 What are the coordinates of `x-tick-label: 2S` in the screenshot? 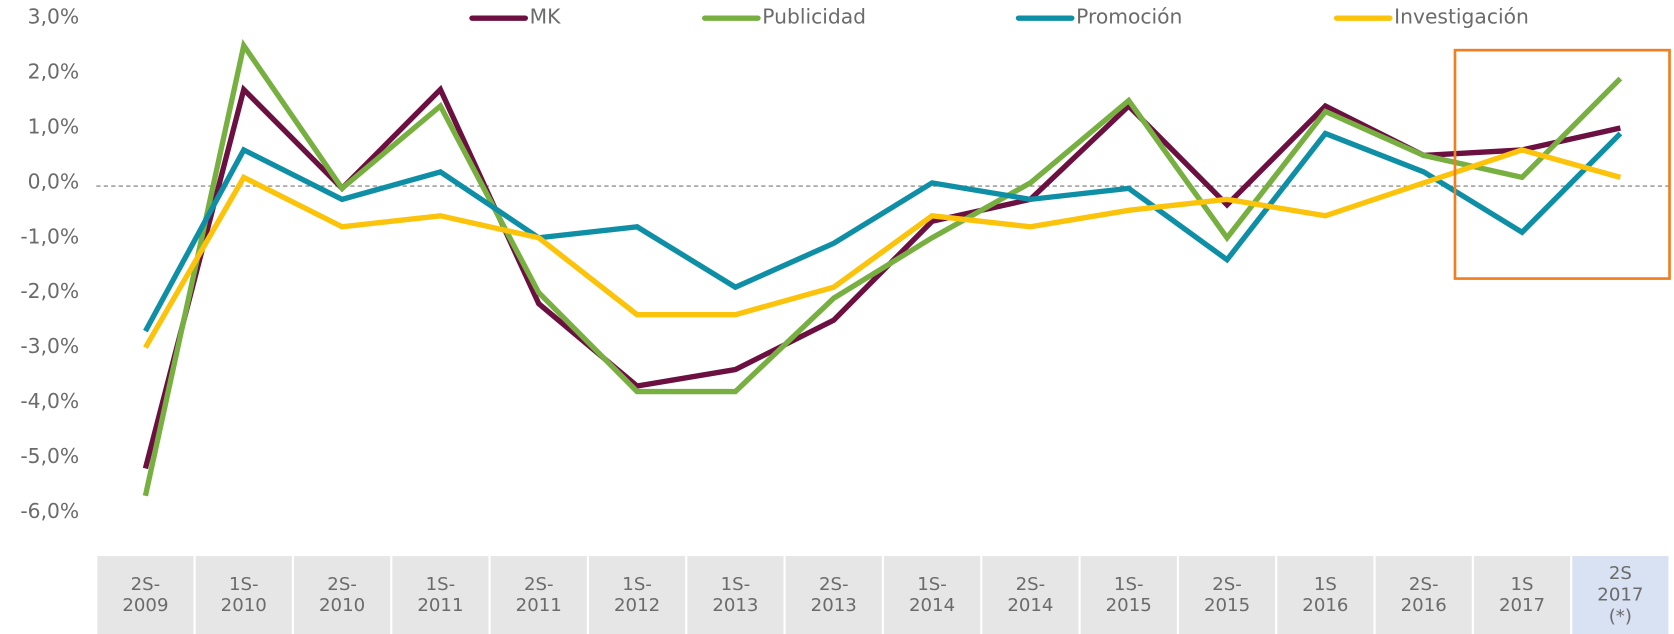 It's located at (1620, 573).